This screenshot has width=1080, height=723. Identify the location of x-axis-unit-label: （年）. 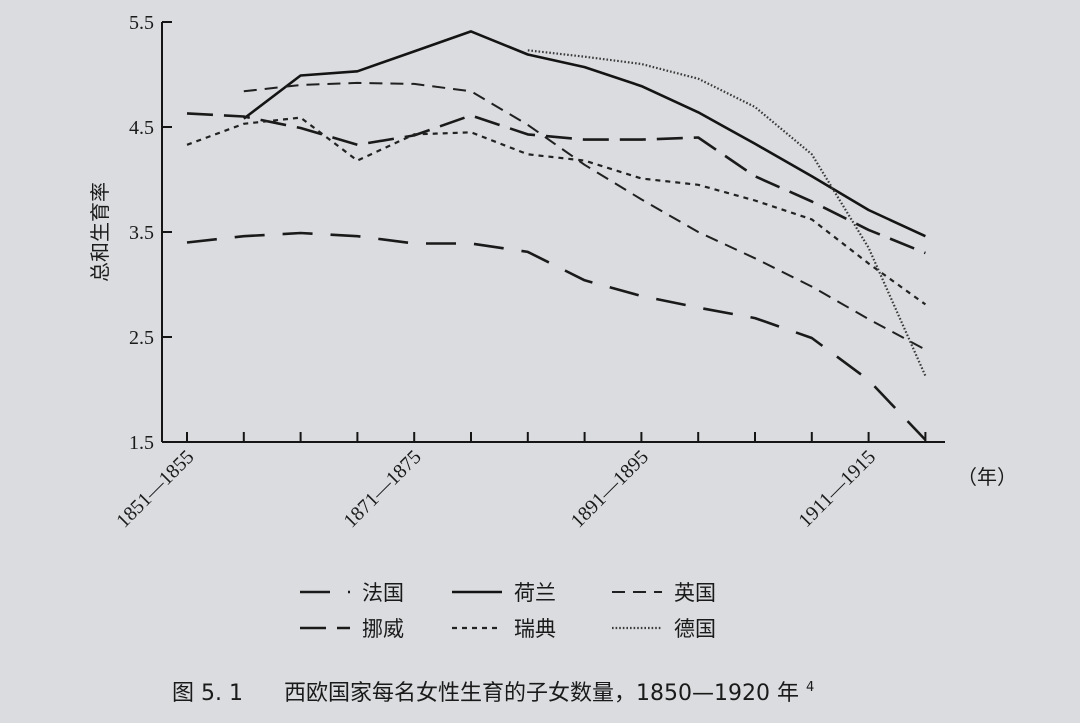
(987, 477).